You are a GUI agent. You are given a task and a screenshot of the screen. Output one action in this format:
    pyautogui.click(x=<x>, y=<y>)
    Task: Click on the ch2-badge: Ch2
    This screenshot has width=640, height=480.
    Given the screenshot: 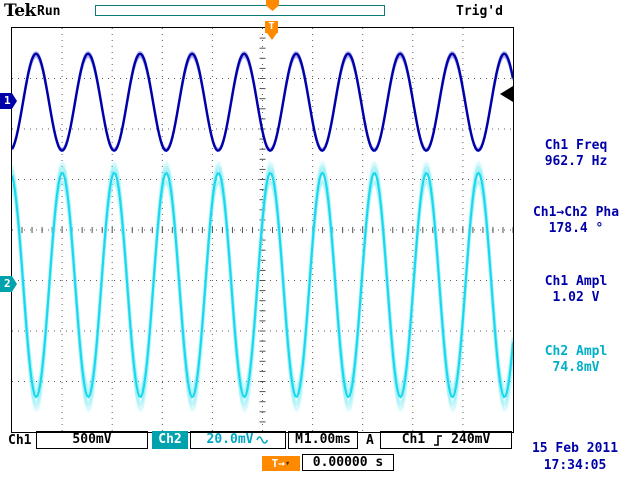 What is the action you would take?
    pyautogui.click(x=170, y=440)
    